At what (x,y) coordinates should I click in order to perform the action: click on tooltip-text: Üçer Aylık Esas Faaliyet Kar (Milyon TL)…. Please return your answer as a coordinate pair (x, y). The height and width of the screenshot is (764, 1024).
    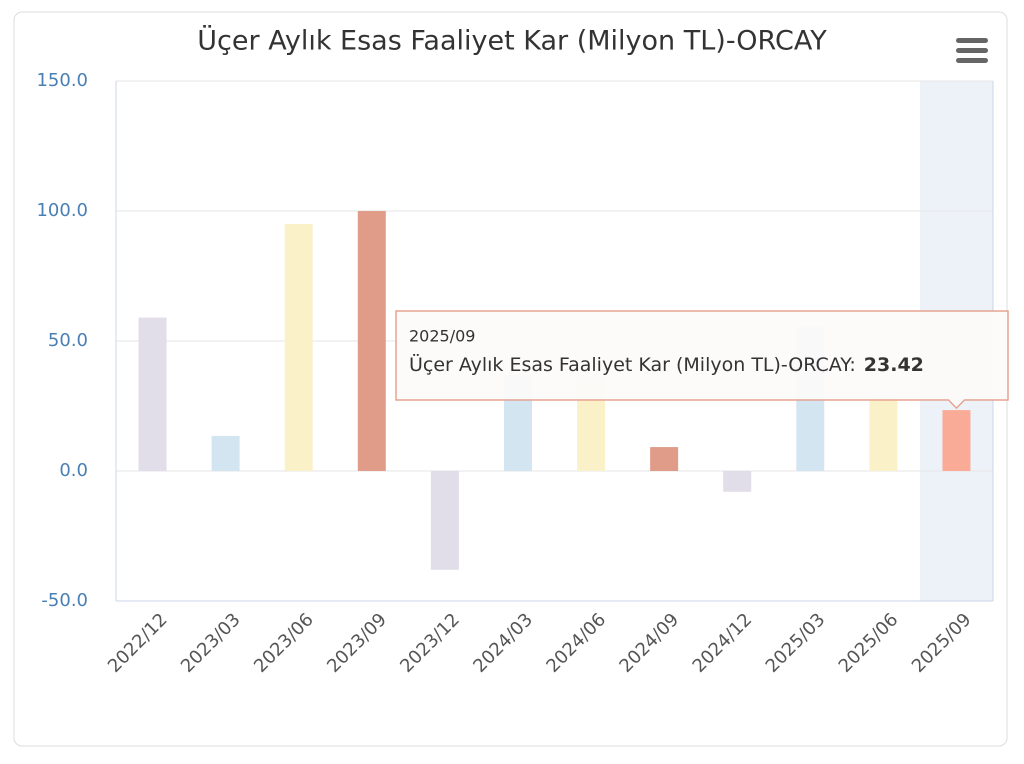
    Looking at the image, I should click on (666, 364).